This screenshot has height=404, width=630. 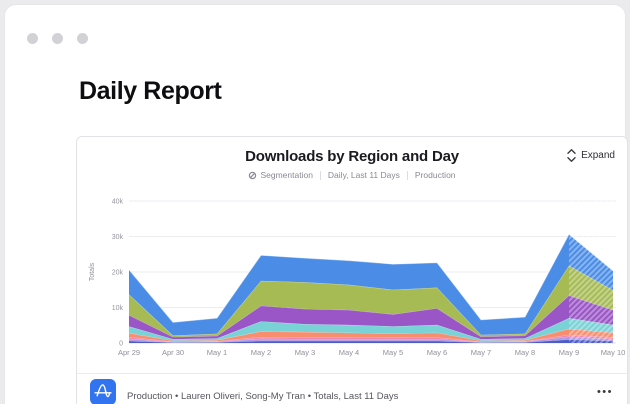 I want to click on window-controls, so click(x=57, y=38).